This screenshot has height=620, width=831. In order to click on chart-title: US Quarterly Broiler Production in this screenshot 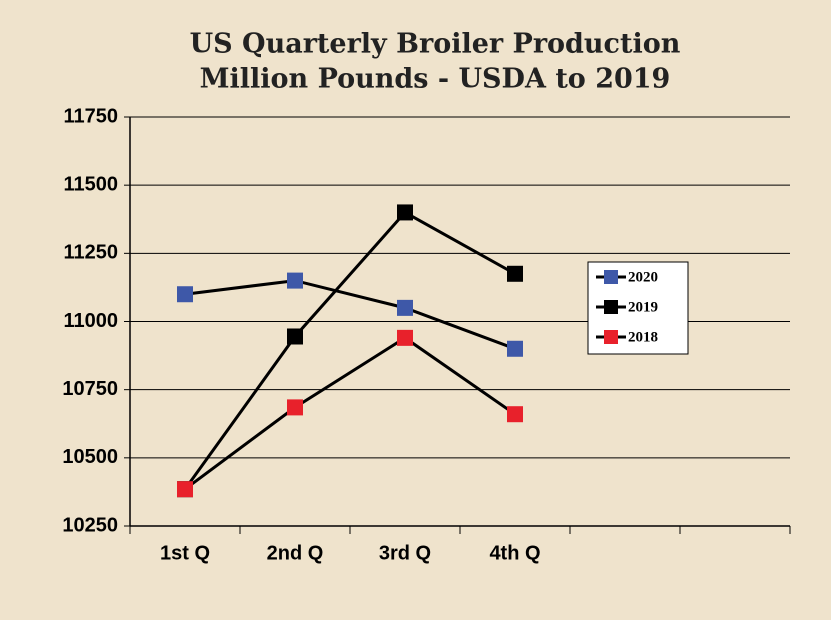, I will do `click(435, 44)`.